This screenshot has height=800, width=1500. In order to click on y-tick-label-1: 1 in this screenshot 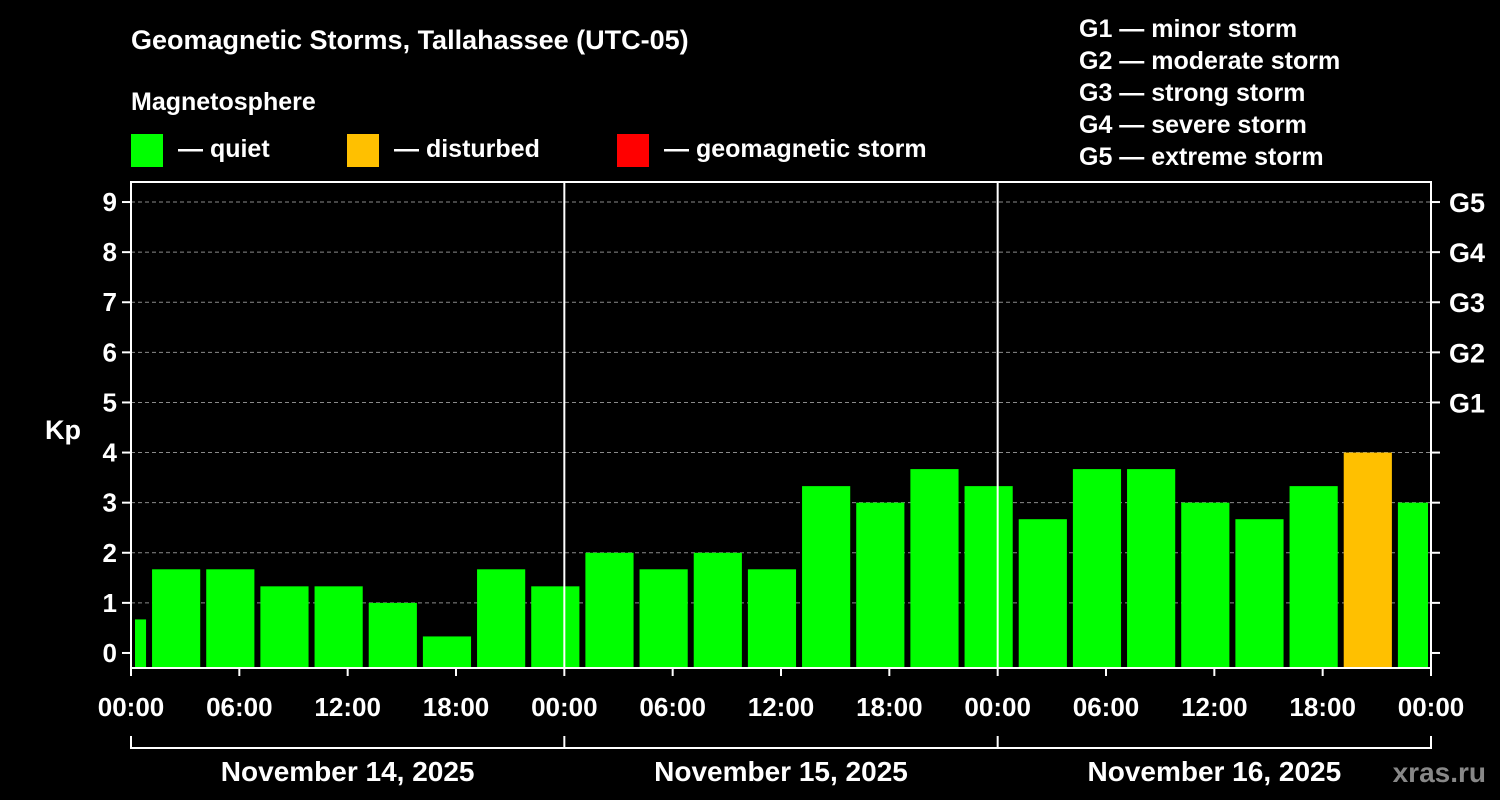, I will do `click(110, 603)`.